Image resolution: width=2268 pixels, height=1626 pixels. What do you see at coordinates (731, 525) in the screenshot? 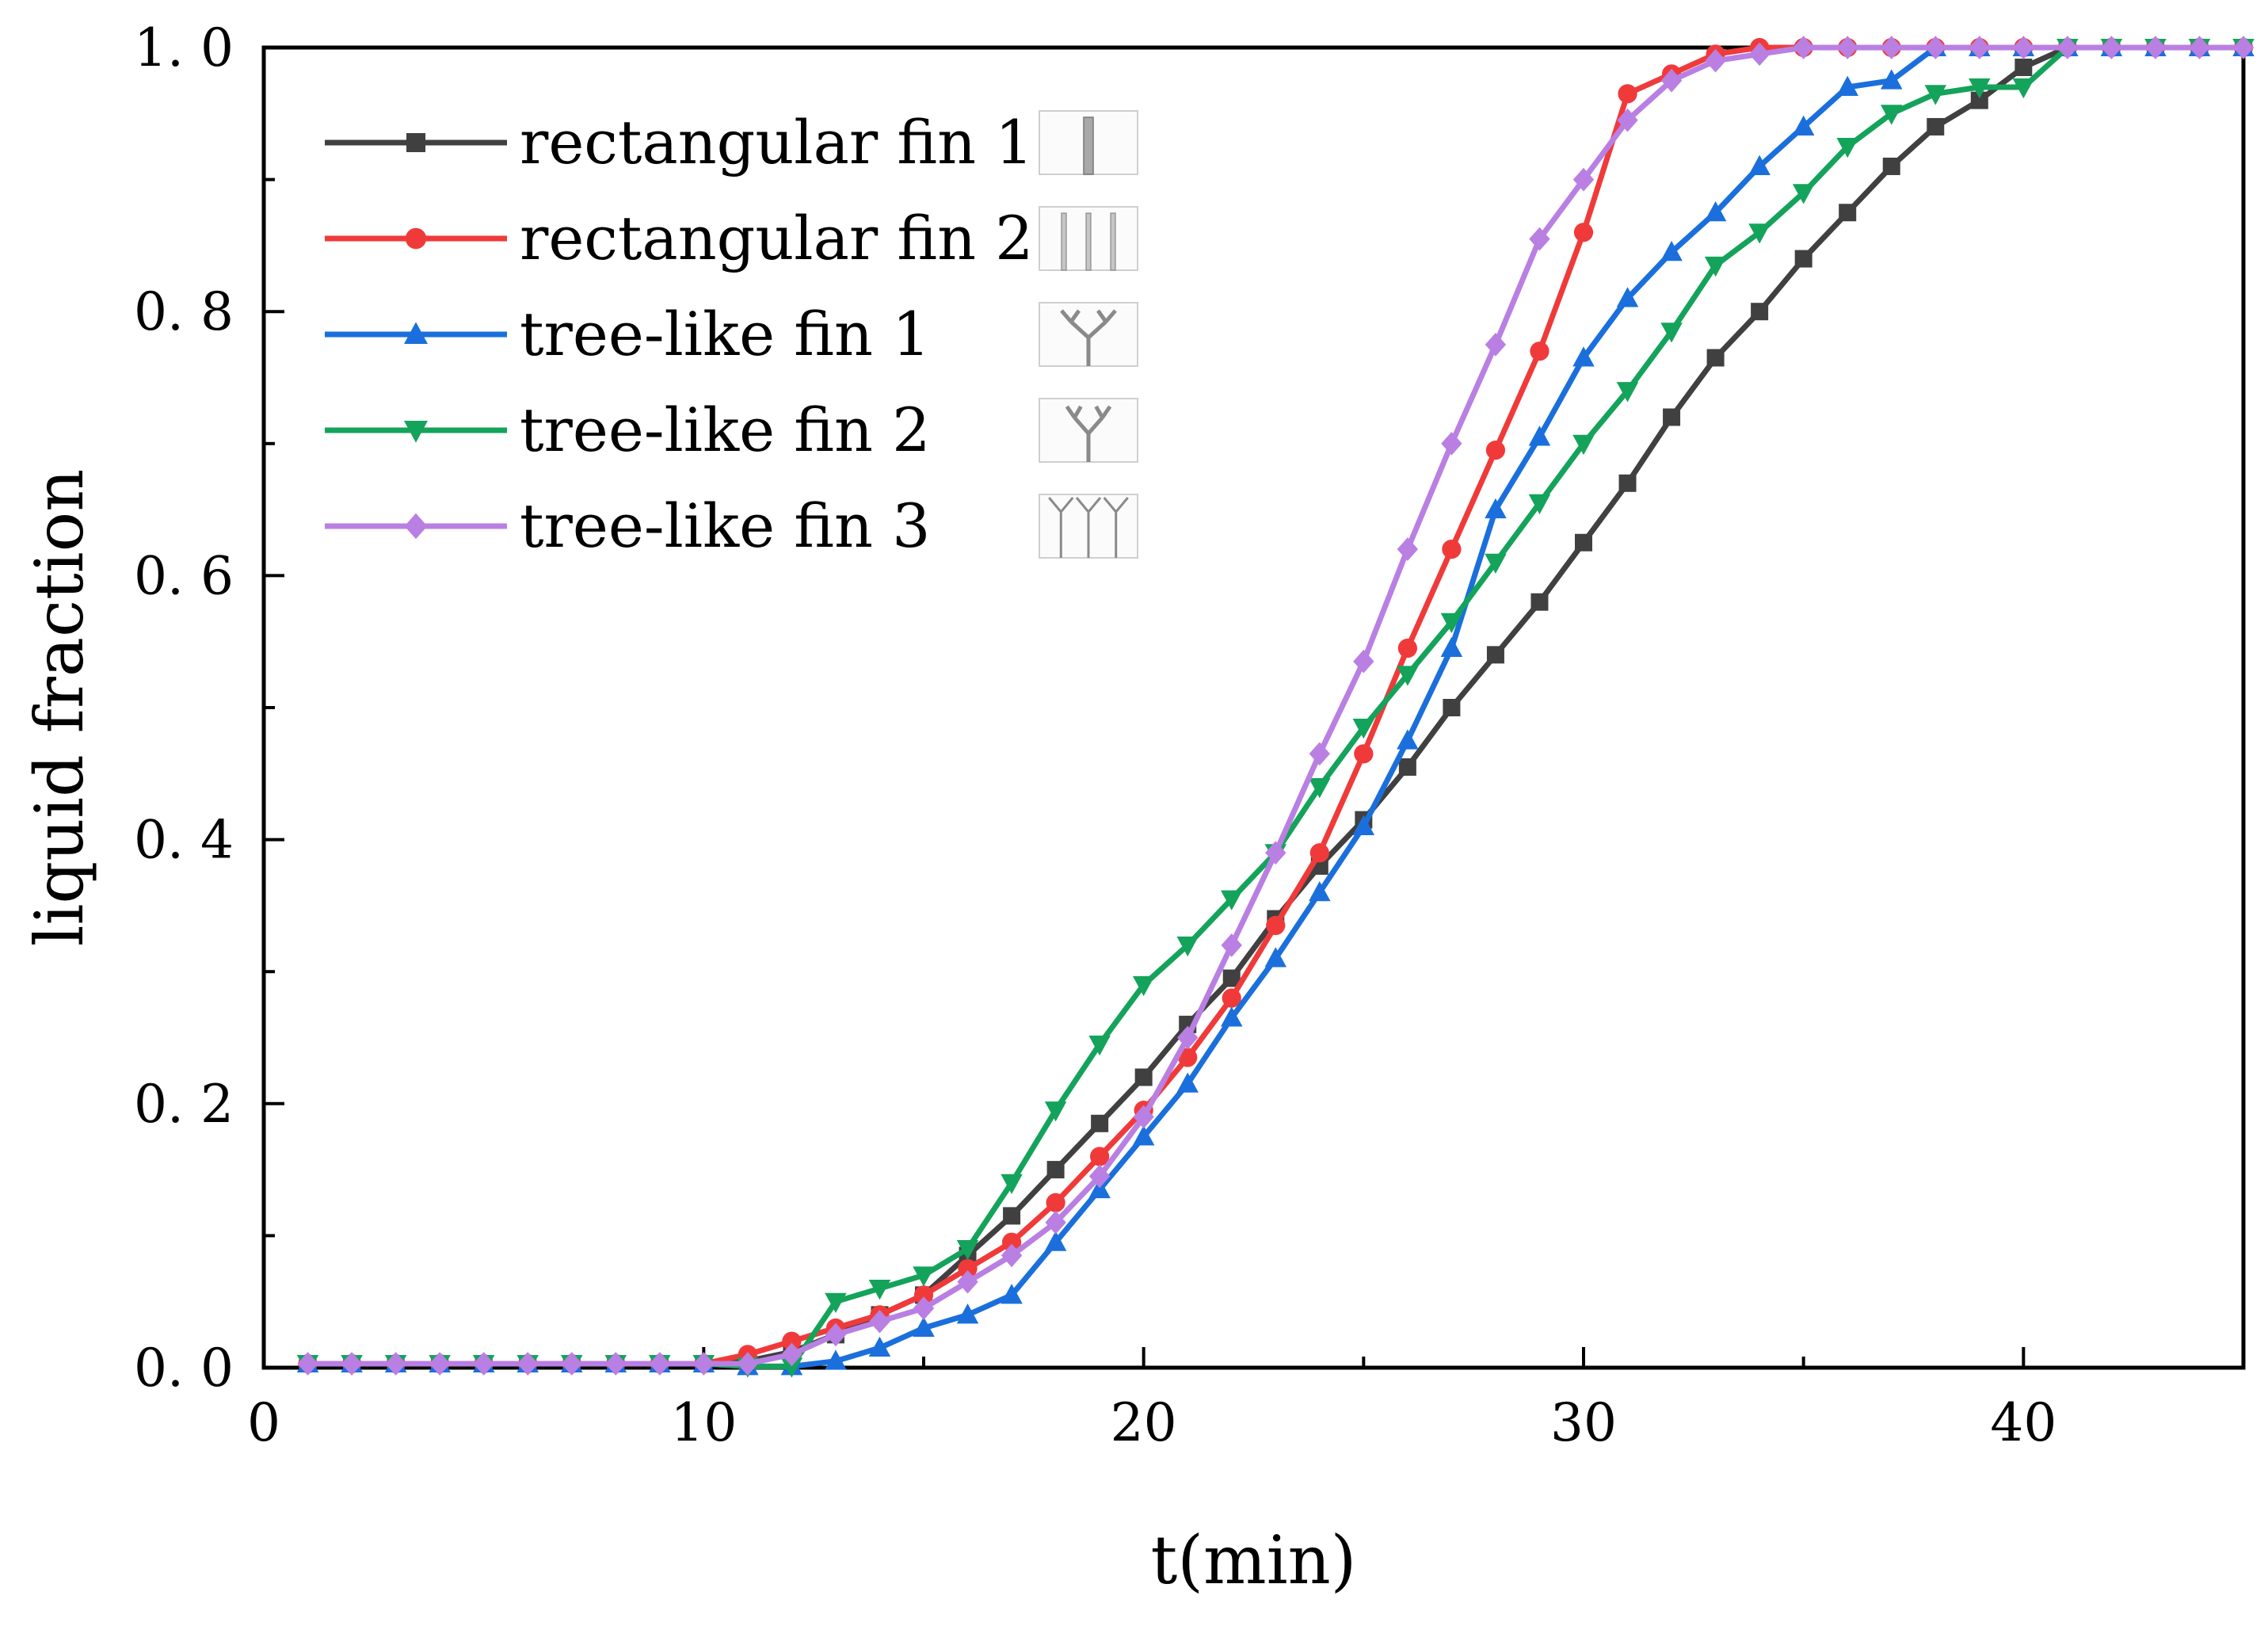
I see `legend-item: tree-like fin 3` at bounding box center [731, 525].